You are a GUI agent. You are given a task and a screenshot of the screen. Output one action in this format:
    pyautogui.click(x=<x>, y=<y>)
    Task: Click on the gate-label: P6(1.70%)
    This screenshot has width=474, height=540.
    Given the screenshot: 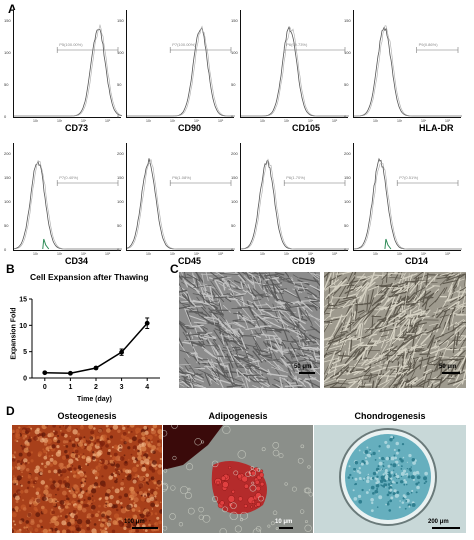 What is the action you would take?
    pyautogui.click(x=296, y=177)
    